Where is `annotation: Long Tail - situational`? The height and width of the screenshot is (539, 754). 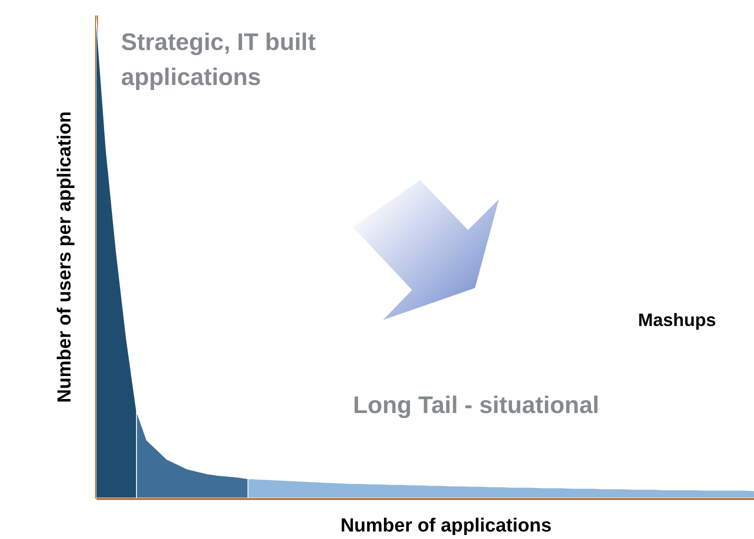
annotation: Long Tail - situational is located at coordinates (476, 405).